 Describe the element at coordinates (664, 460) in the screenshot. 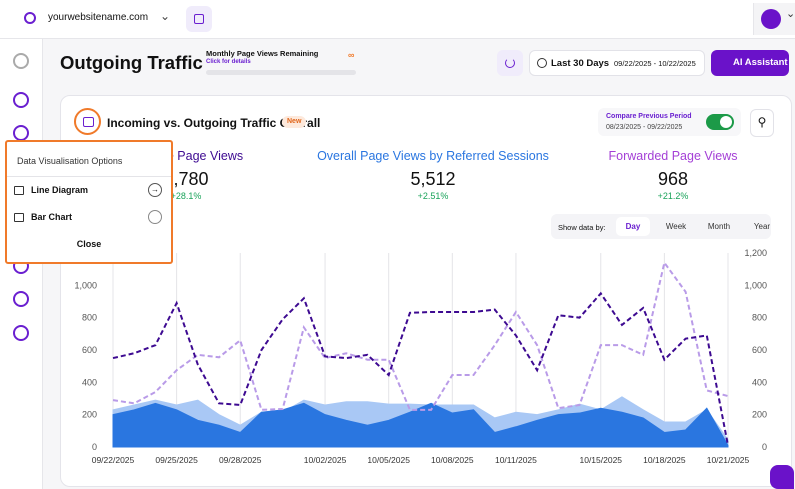

I see `x-tick-label: 10/18/2025` at that location.